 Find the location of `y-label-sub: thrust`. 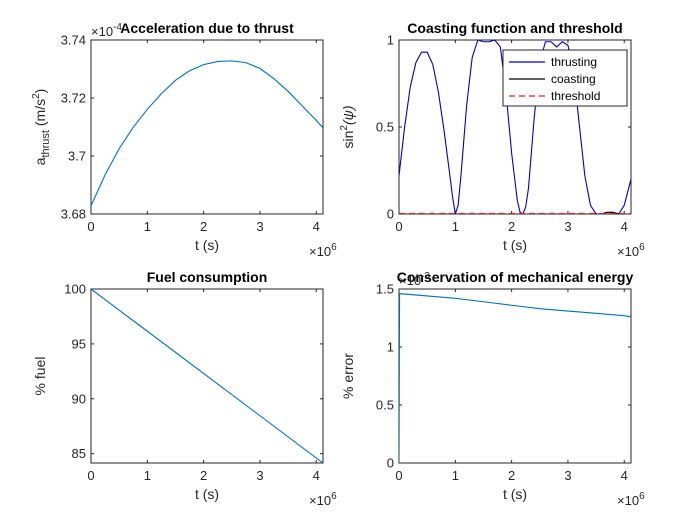

y-label-sub: thrust is located at coordinates (46, 144).